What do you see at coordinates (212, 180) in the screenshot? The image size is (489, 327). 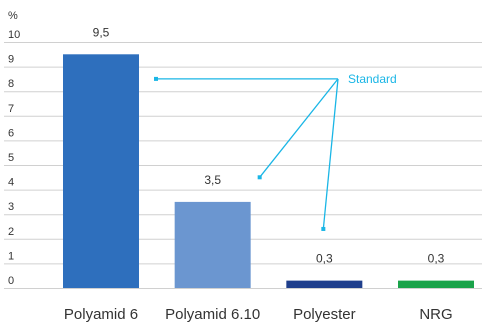 I see `data-label: 3,5` at bounding box center [212, 180].